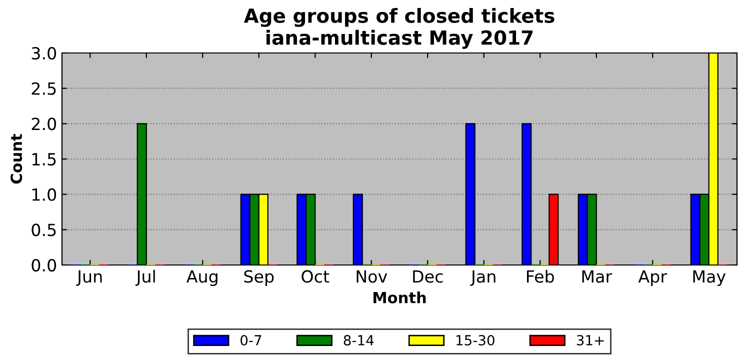 The height and width of the screenshot is (361, 746). Describe the element at coordinates (400, 298) in the screenshot. I see `x-axis-title: Month` at that location.